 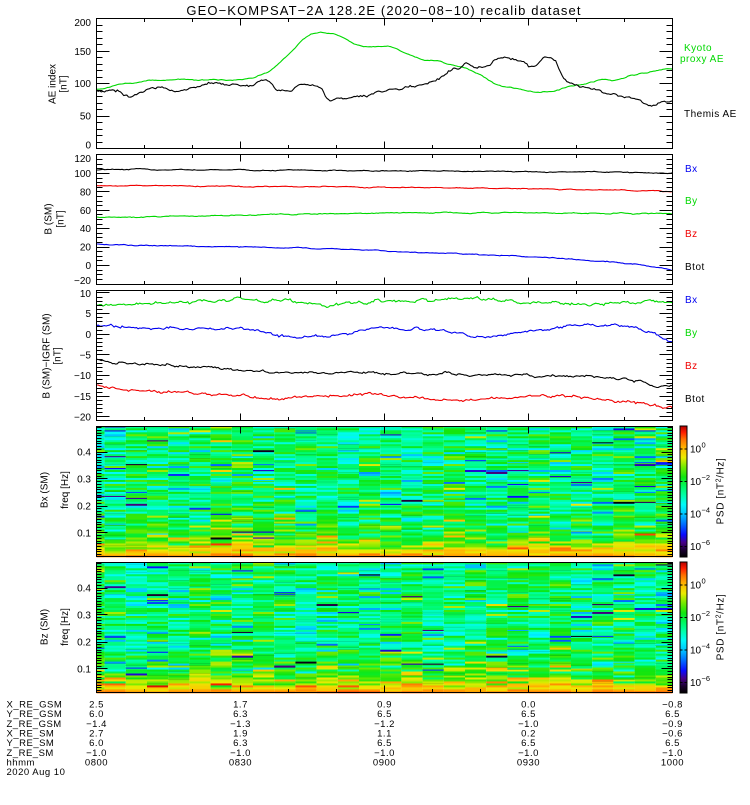 What do you see at coordinates (96, 724) in the screenshot?
I see `svg-text: −1.4` at bounding box center [96, 724].